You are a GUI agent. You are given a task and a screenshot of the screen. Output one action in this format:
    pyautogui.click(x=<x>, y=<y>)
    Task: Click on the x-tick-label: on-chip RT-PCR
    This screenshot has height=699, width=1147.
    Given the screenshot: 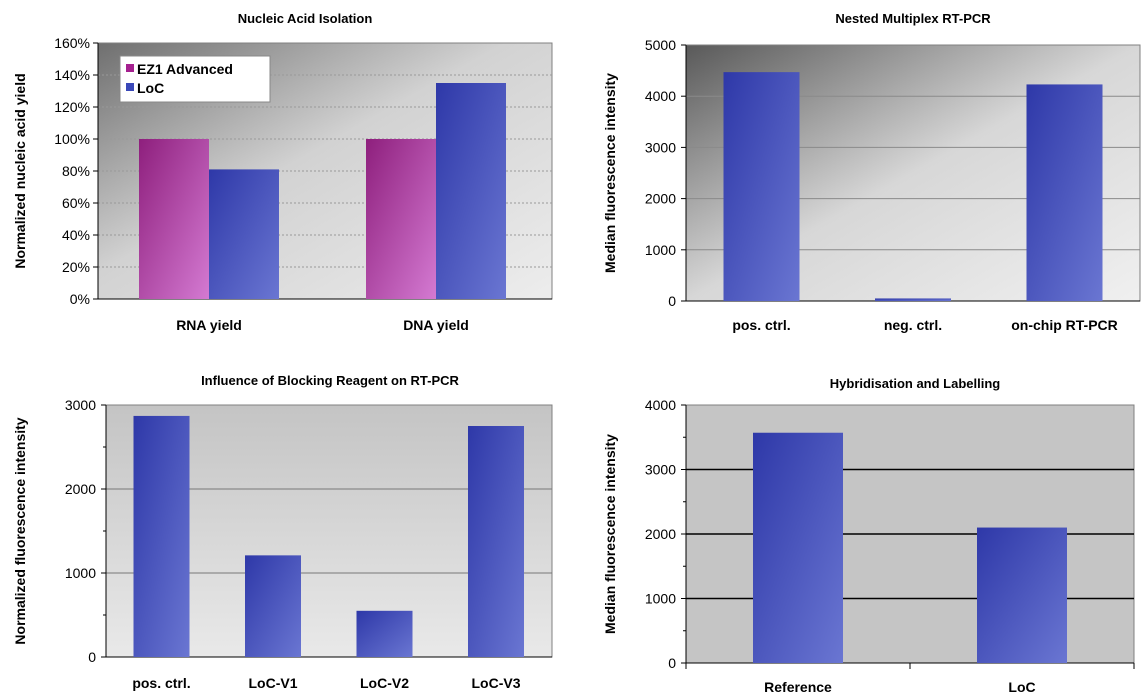 What is the action you would take?
    pyautogui.click(x=1064, y=325)
    